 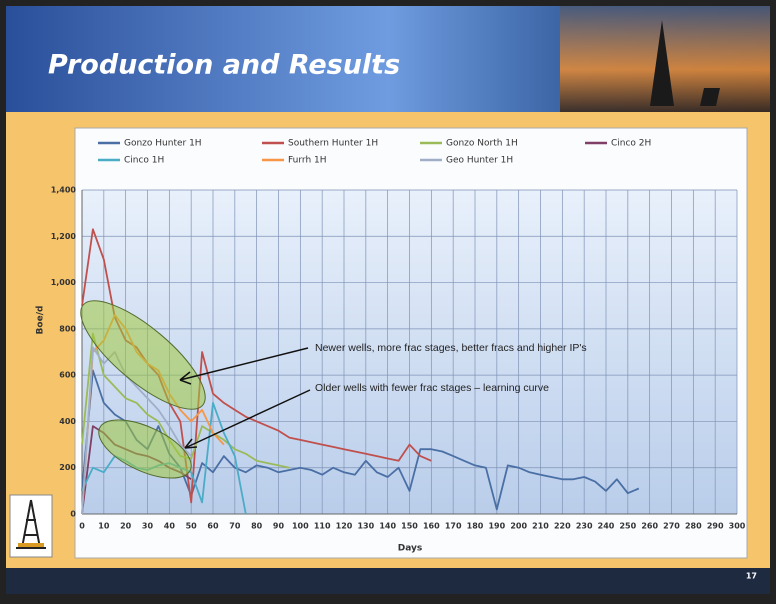 I want to click on legend-label: Cinco 1H, so click(x=144, y=161).